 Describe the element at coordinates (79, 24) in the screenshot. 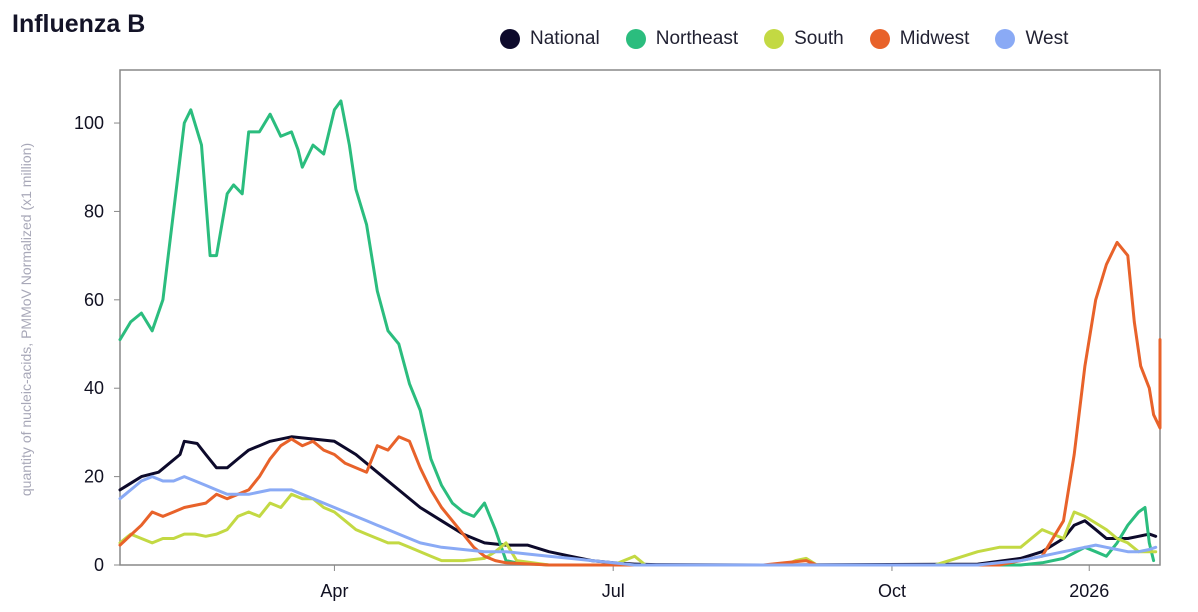

I see `chart-title: Influenza B` at that location.